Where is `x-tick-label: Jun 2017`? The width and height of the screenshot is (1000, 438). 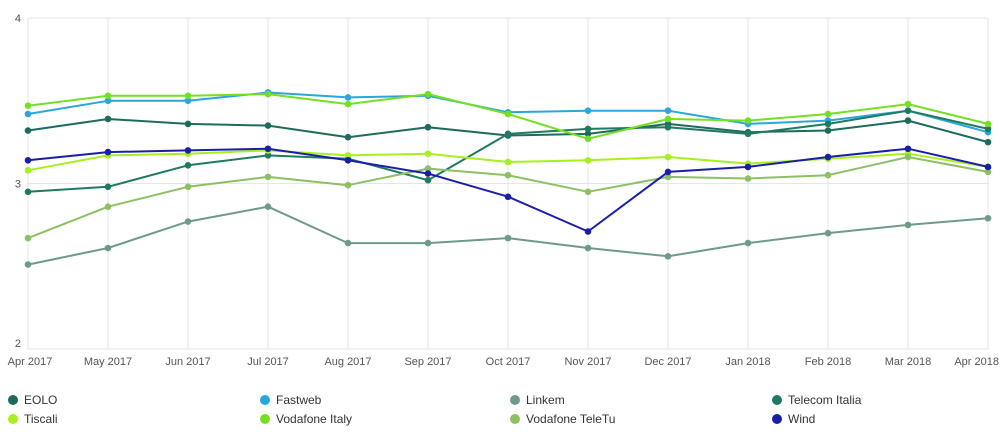 x-tick-label: Jun 2017 is located at coordinates (187, 362).